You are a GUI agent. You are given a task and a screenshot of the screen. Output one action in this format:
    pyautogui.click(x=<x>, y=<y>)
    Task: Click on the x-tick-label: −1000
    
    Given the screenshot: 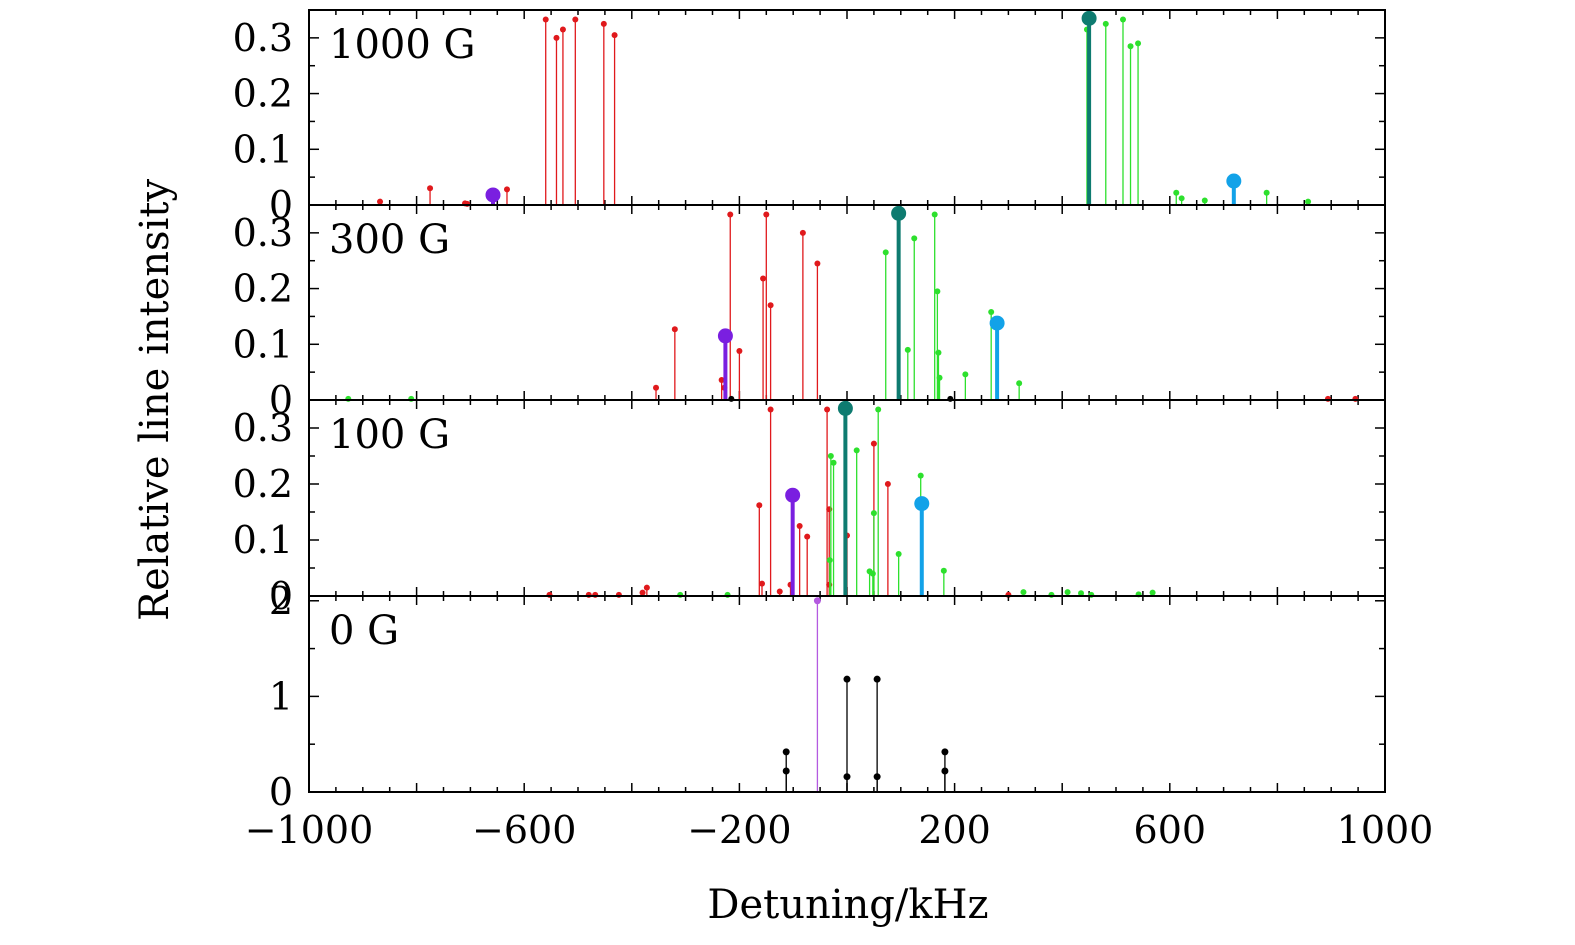 What is the action you would take?
    pyautogui.click(x=309, y=830)
    